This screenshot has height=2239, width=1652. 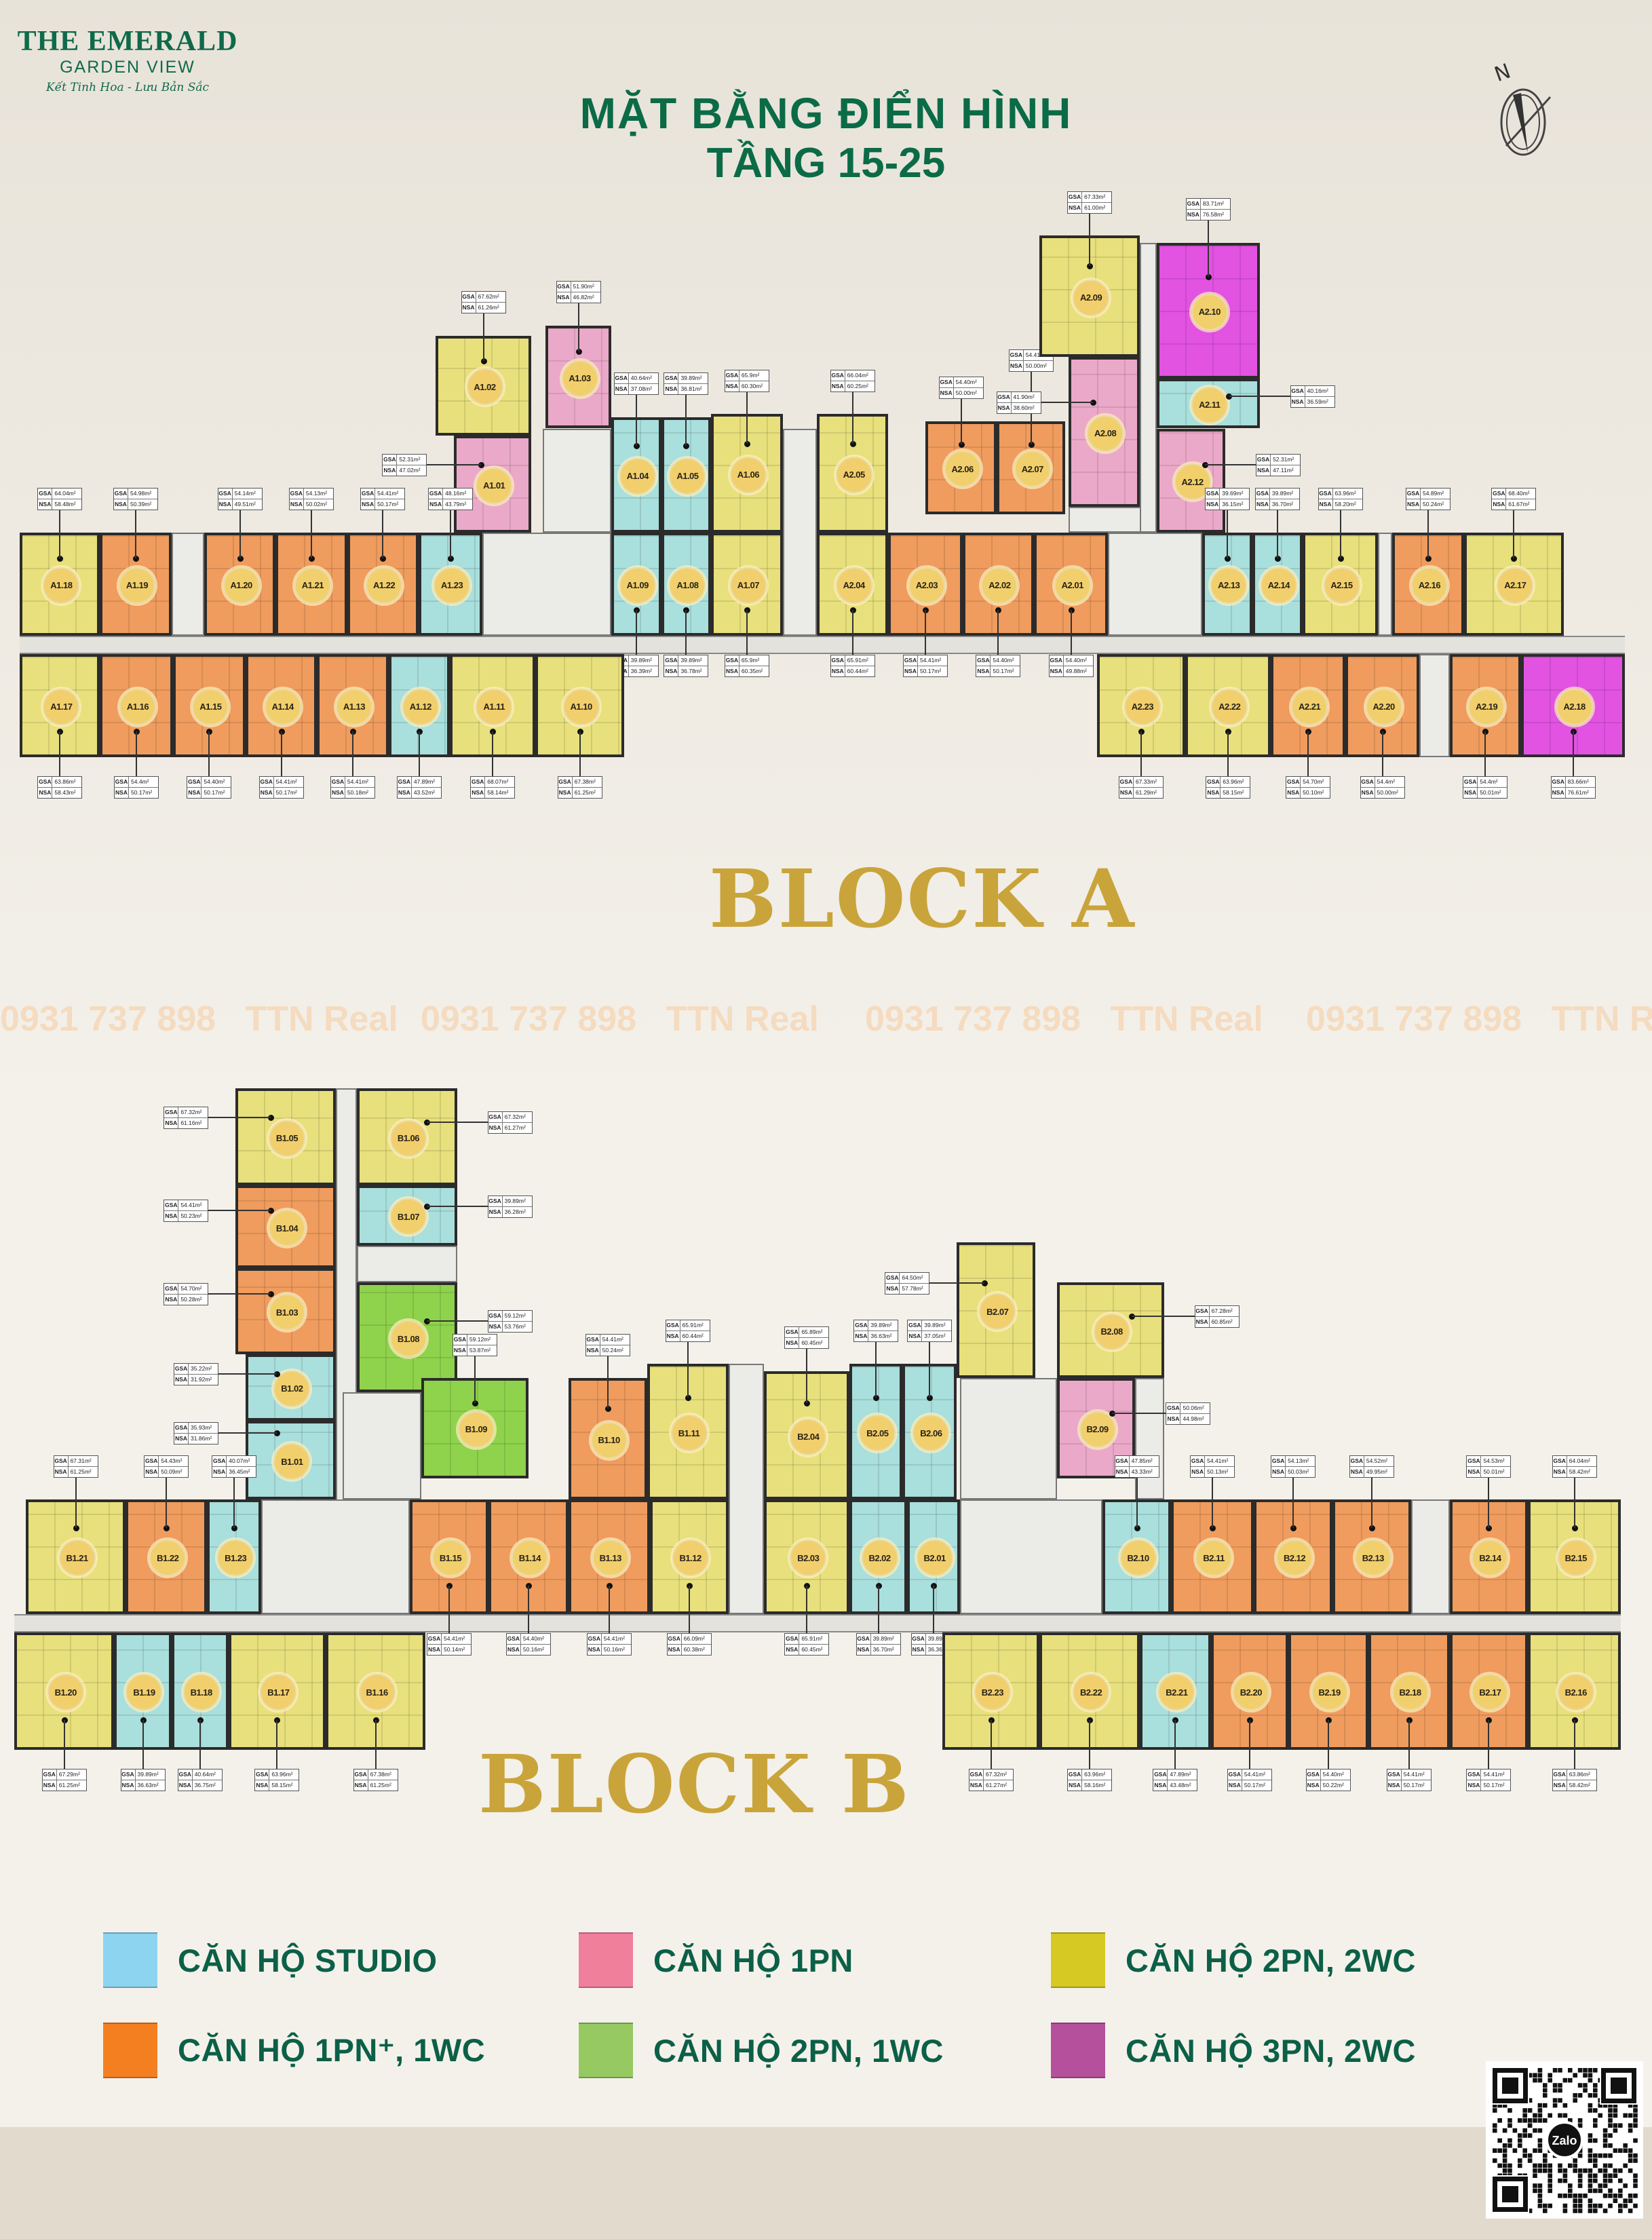 What do you see at coordinates (200, 1691) in the screenshot?
I see `unit-B1-18: B1.18` at bounding box center [200, 1691].